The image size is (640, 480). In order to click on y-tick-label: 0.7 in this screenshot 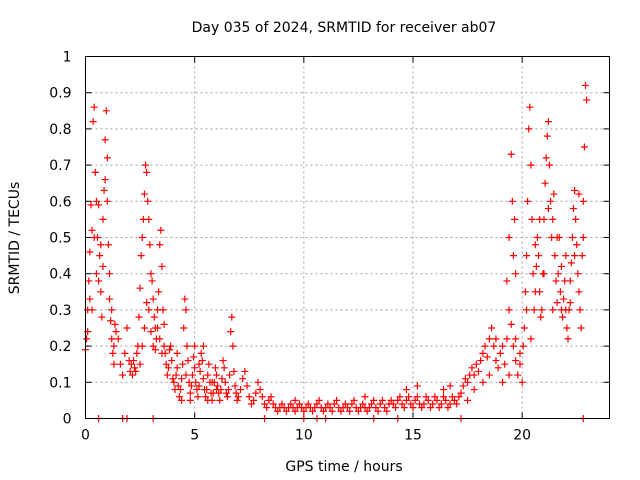, I will do `click(60, 166)`.